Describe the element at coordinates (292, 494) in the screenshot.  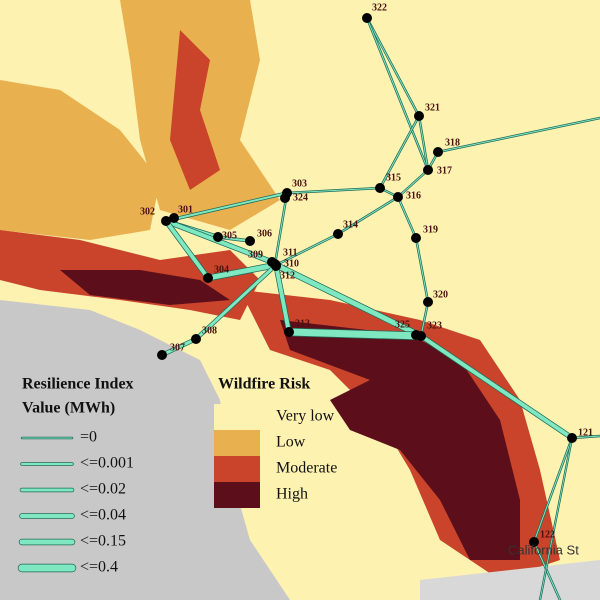
I see `legend-label: High` at that location.